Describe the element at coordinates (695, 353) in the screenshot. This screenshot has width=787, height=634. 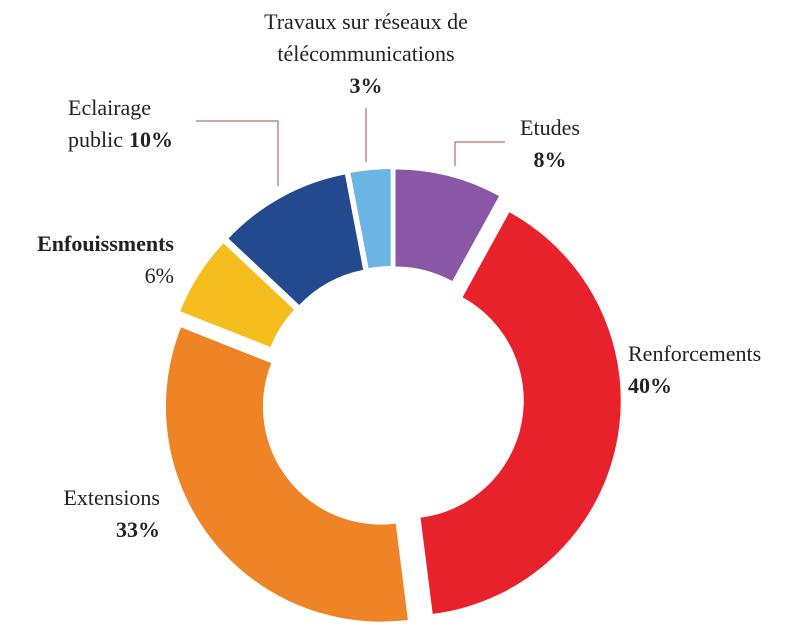
I see `category-label: Renforcements` at that location.